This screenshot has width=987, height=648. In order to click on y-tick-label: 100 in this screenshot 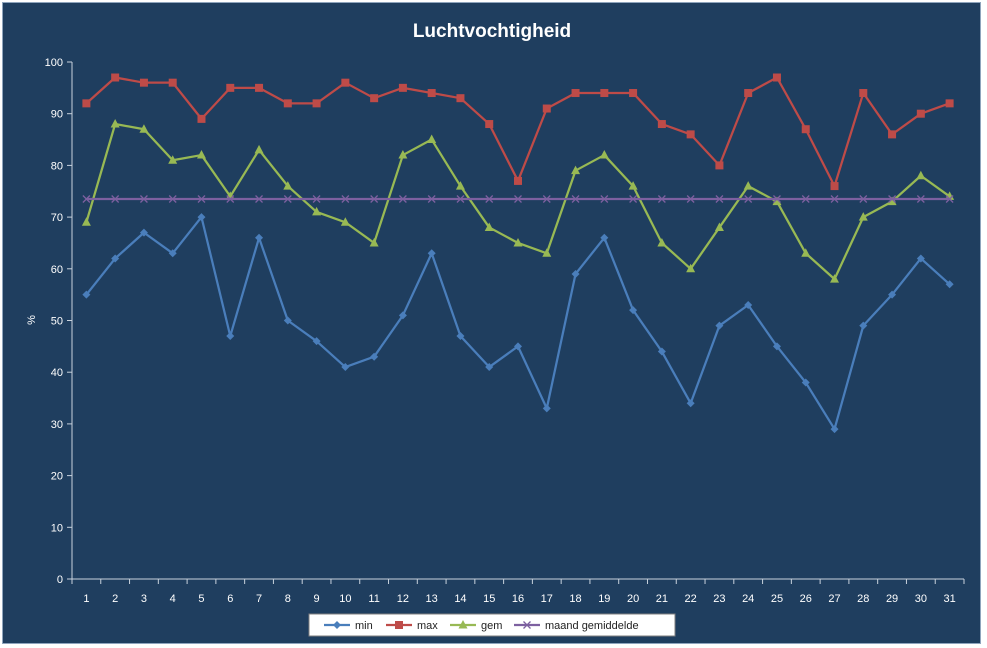, I will do `click(54, 63)`.